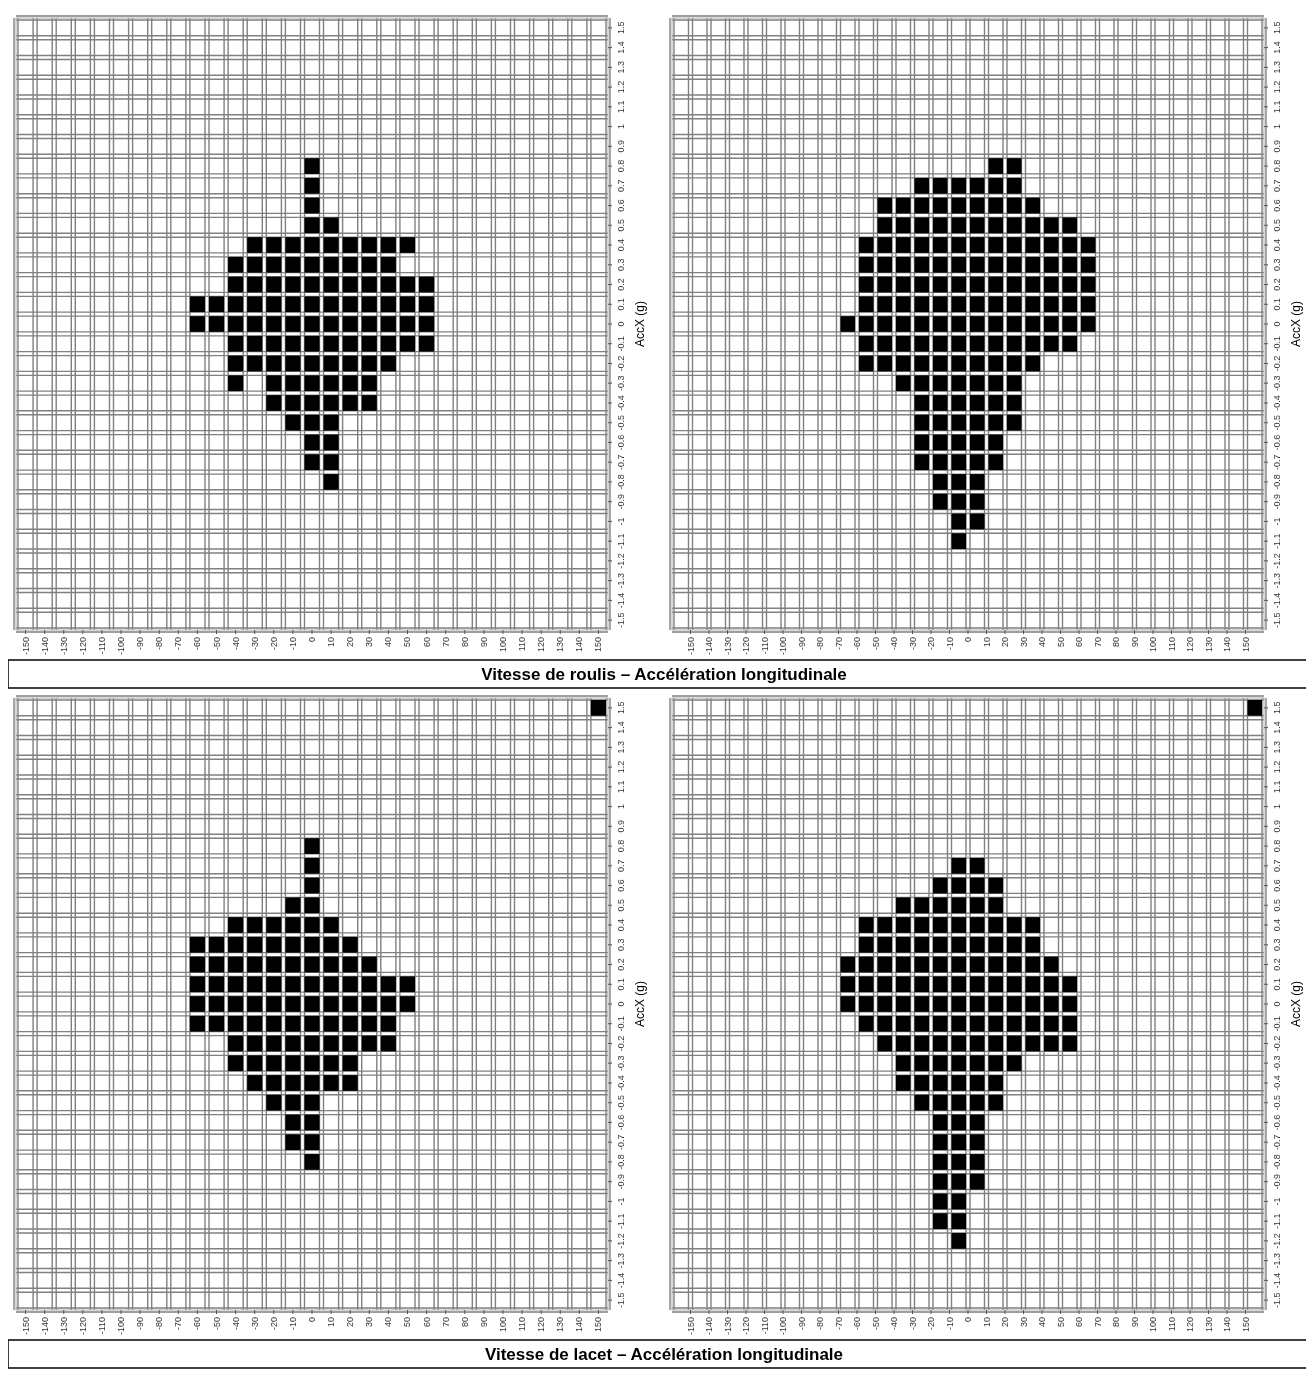 This screenshot has width=1314, height=1390. I want to click on x-tick-label: -150, so click(25, 1326).